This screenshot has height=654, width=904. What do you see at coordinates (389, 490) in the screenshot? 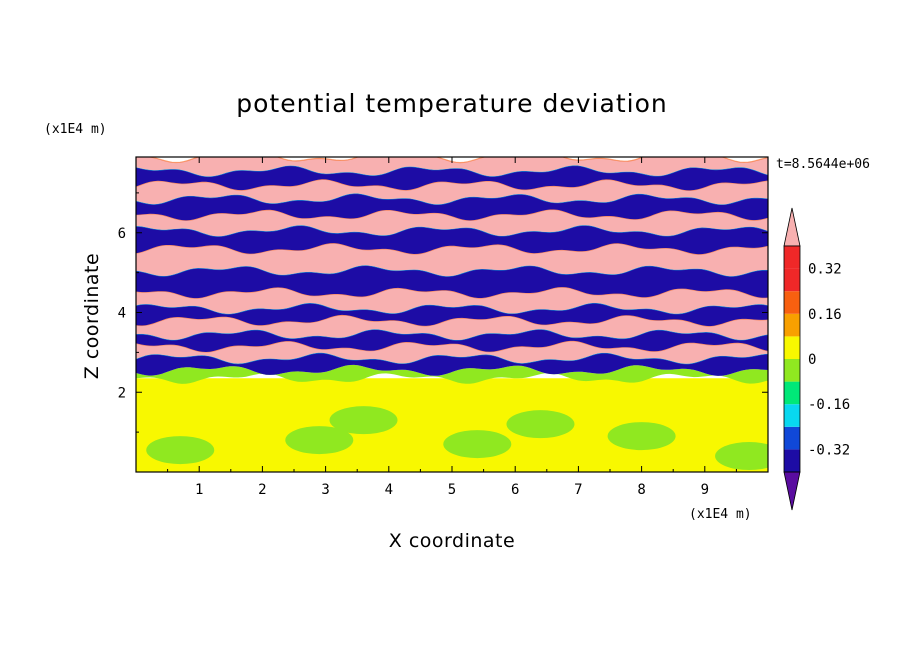
I see `x-tick-label: 4` at bounding box center [389, 490].